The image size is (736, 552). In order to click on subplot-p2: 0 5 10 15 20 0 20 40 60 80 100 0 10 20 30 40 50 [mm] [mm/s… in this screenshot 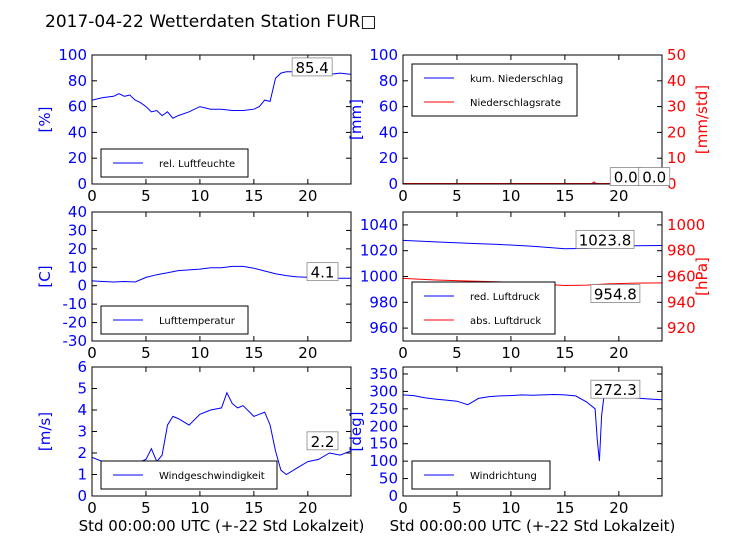, I will do `click(529, 125)`.